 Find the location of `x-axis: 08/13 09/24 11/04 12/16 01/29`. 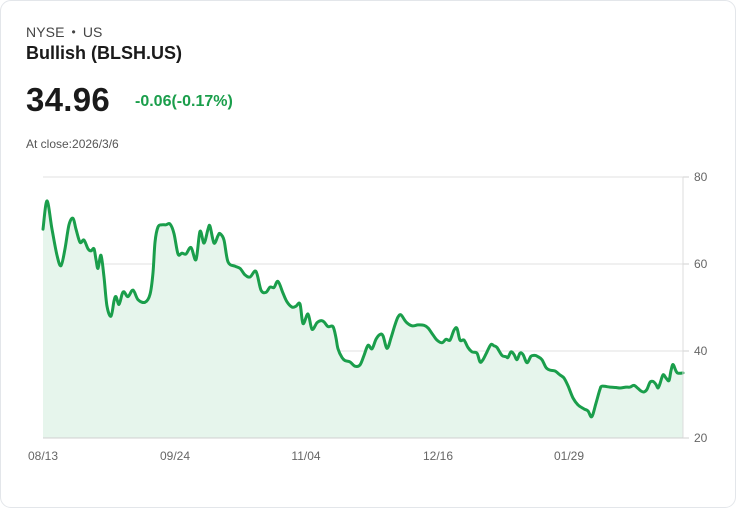

x-axis: 08/13 09/24 11/04 12/16 01/29 is located at coordinates (306, 456).